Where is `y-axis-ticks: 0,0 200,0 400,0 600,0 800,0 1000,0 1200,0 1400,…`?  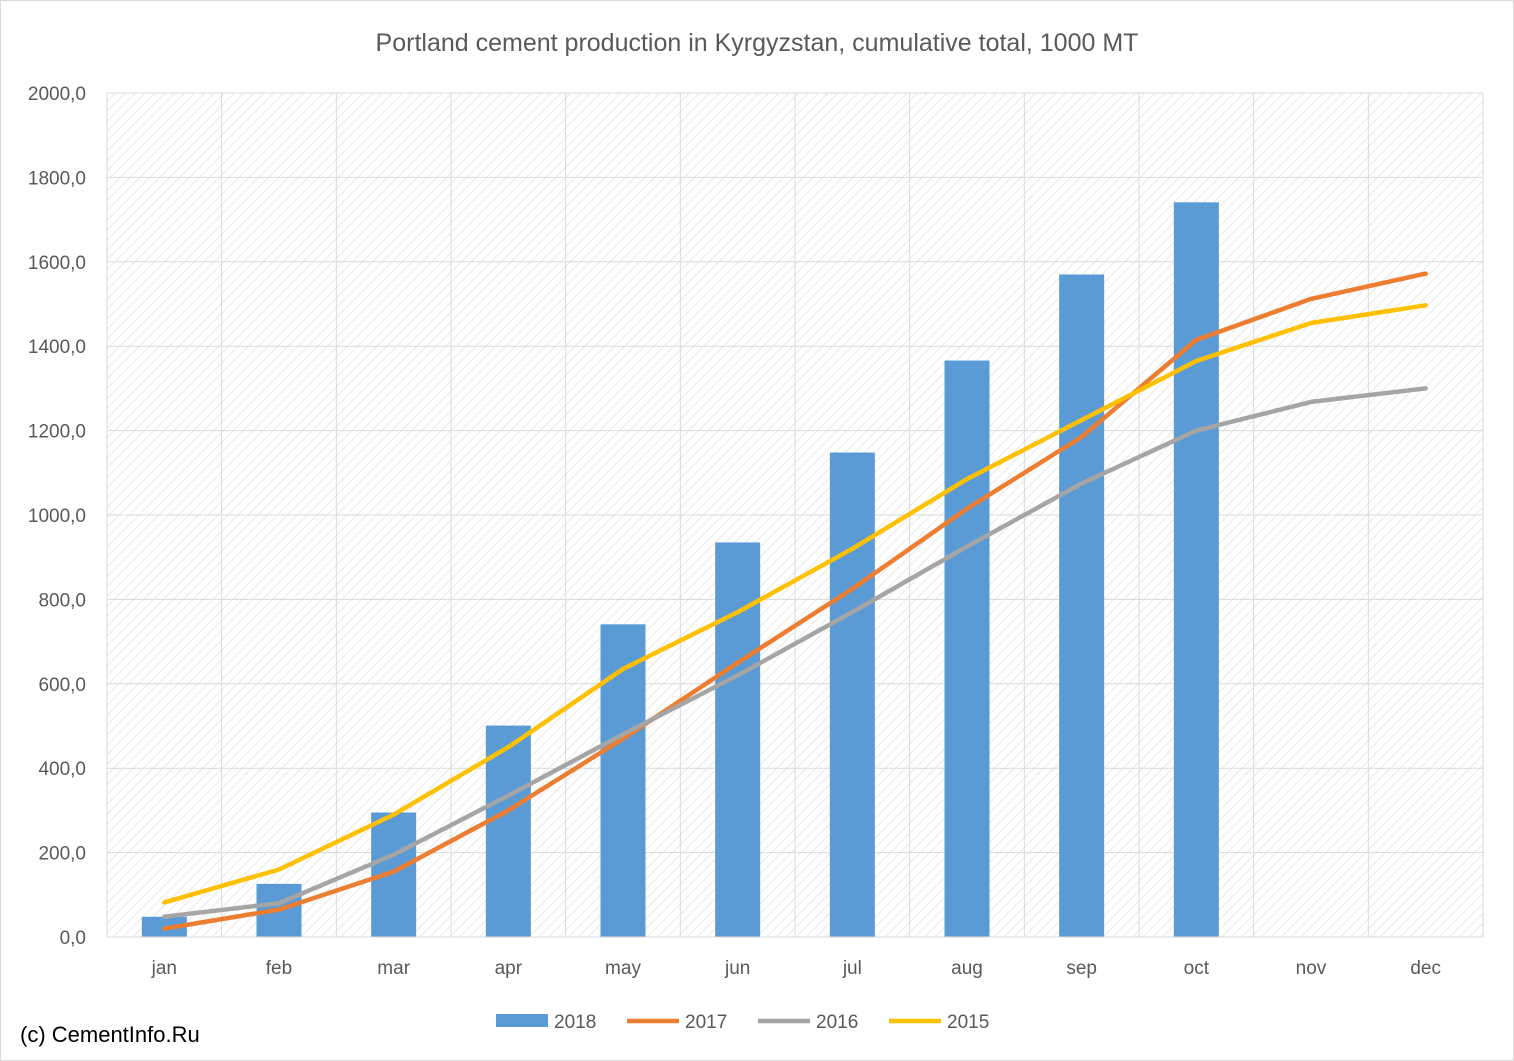
y-axis-ticks: 0,0 200,0 400,0 600,0 800,0 1000,0 1200,0 1400,… is located at coordinates (57, 516).